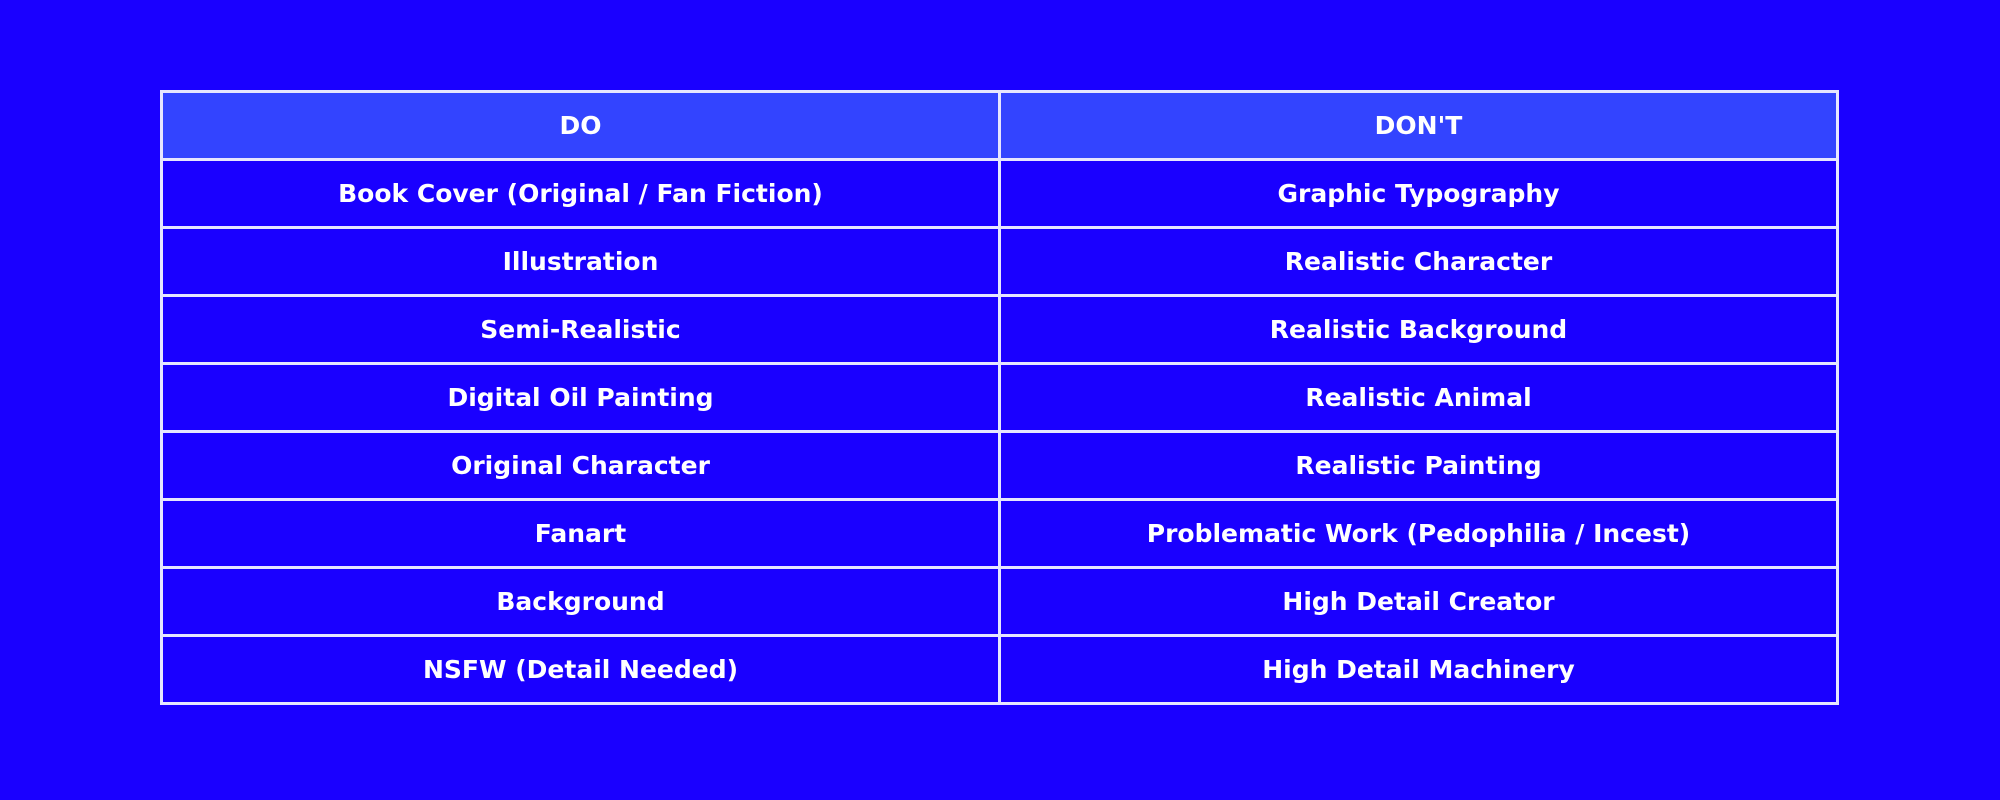 Image resolution: width=2000 pixels, height=800 pixels. I want to click on header-do: DO, so click(580, 125).